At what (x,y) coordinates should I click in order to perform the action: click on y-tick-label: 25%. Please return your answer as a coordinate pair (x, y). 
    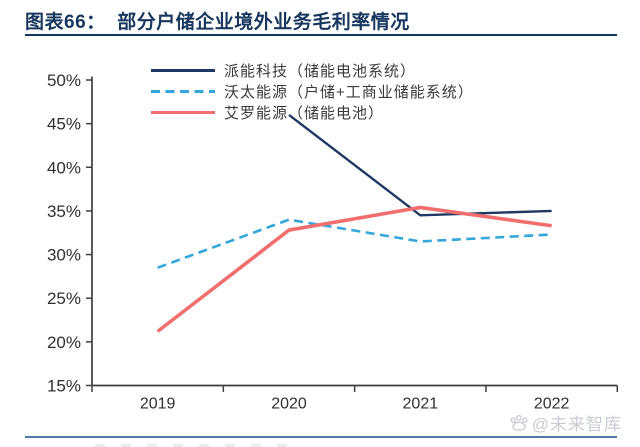
    Looking at the image, I should click on (64, 298).